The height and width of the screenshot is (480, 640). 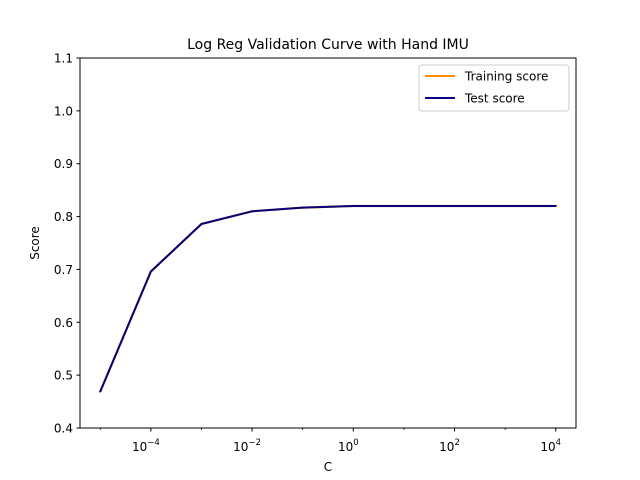 What do you see at coordinates (63, 59) in the screenshot?
I see `y-tick-label: 1.1` at bounding box center [63, 59].